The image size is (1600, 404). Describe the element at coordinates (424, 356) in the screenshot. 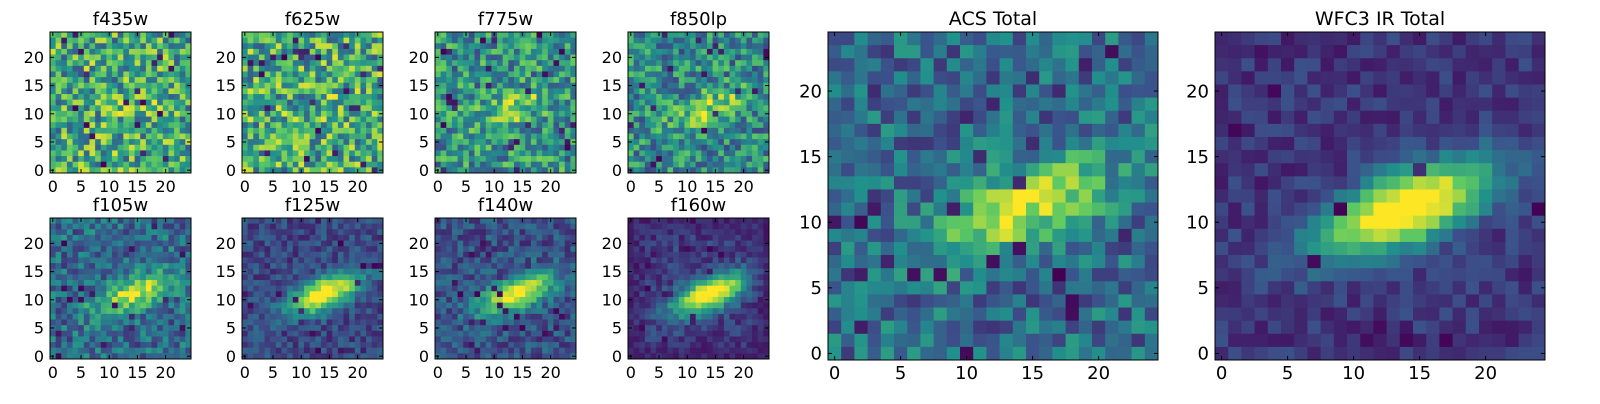

I see `y-tick-label: 0` at that location.